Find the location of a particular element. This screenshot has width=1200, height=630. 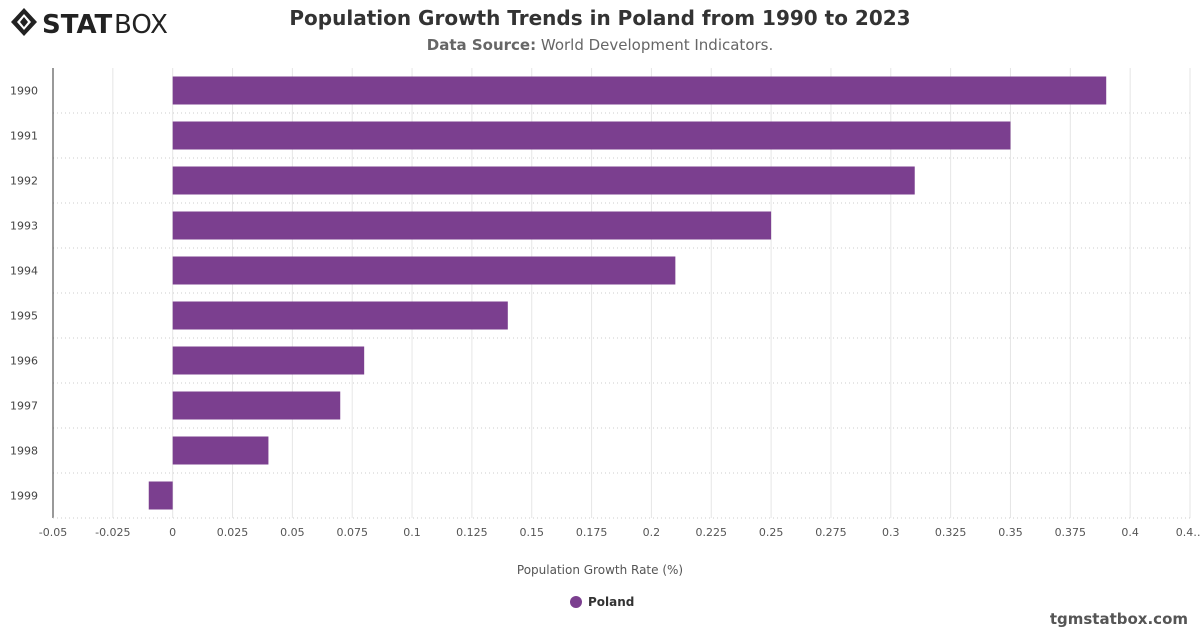

bar-1995 is located at coordinates (340, 315).